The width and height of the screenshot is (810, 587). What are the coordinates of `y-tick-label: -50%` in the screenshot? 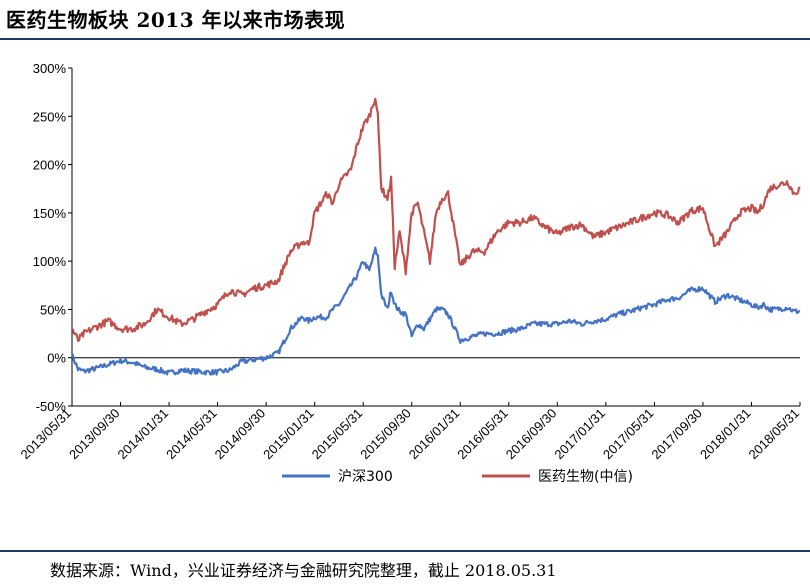 It's located at (51, 406).